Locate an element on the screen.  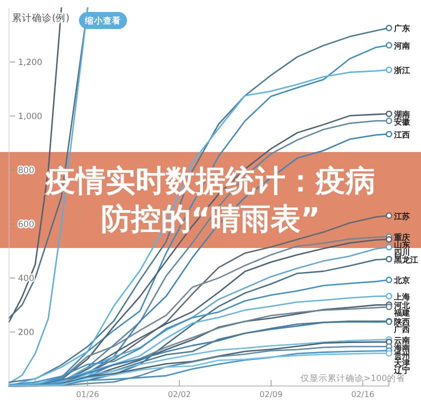
x-tick-label: 02/02 is located at coordinates (179, 394).